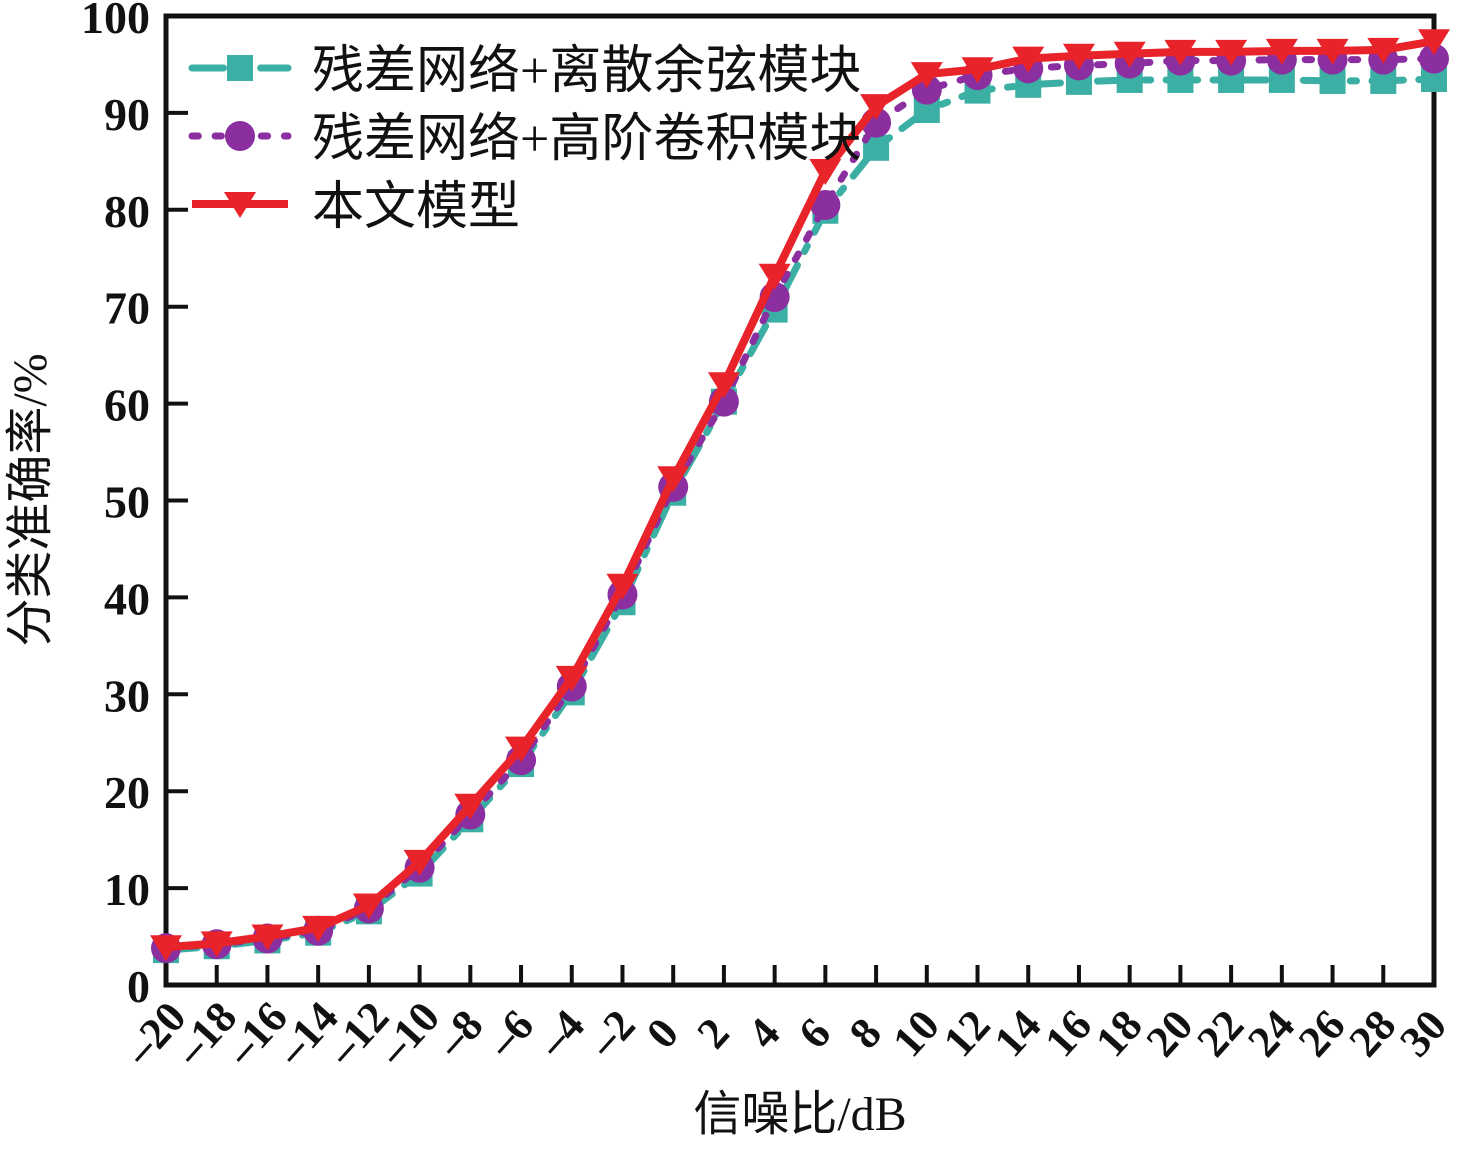  Describe the element at coordinates (662, 1033) in the screenshot. I see `x-tick-label: 0` at that location.